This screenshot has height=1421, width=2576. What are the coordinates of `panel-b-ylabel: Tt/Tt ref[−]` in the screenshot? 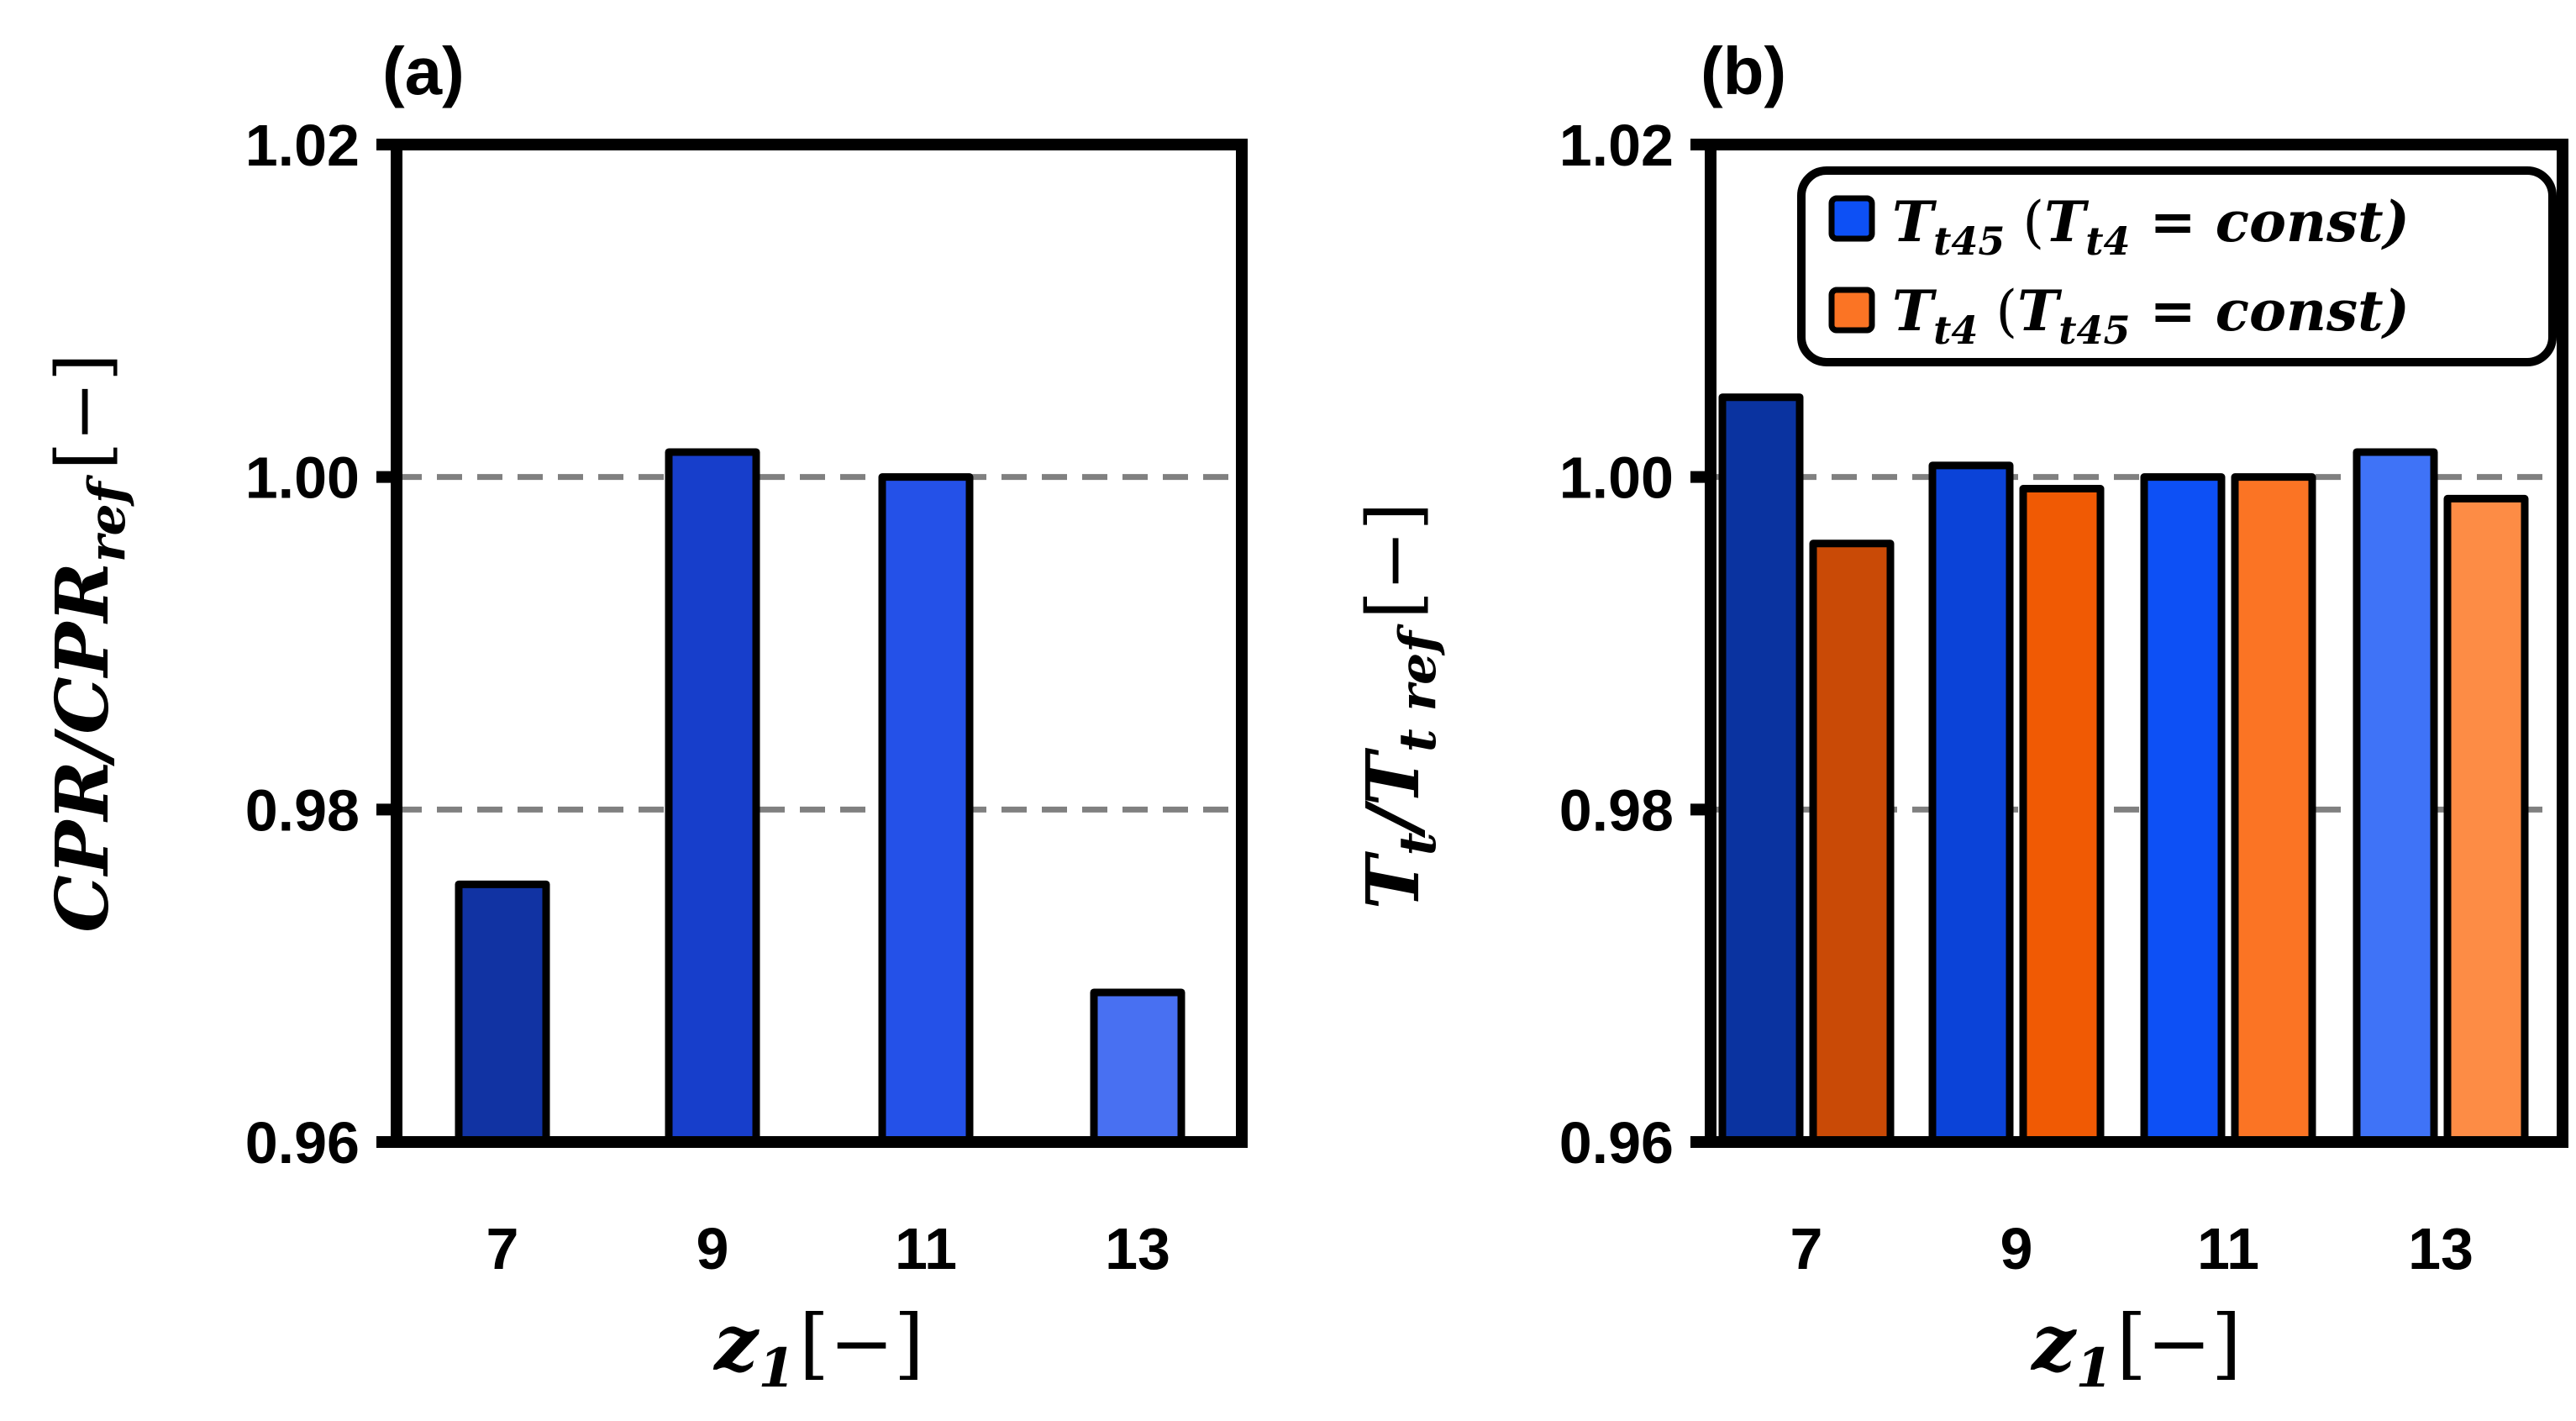 It's located at (1399, 706).